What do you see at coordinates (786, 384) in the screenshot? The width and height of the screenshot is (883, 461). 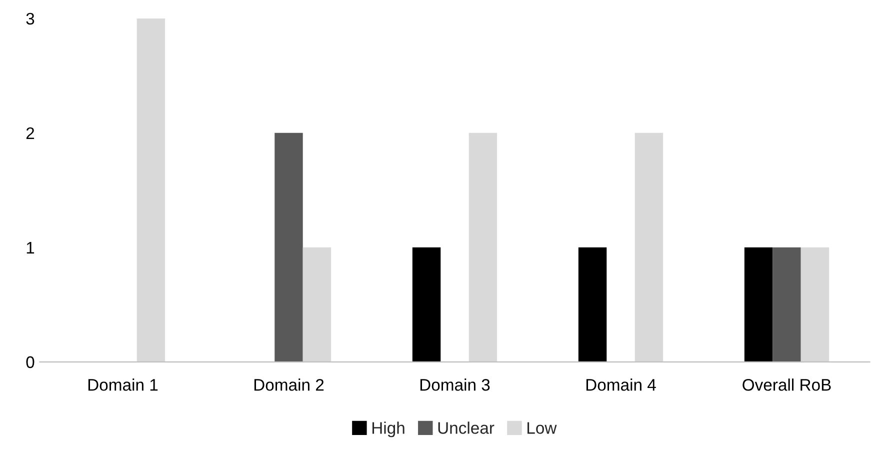 I see `x-tick-label: Overall RoB` at bounding box center [786, 384].